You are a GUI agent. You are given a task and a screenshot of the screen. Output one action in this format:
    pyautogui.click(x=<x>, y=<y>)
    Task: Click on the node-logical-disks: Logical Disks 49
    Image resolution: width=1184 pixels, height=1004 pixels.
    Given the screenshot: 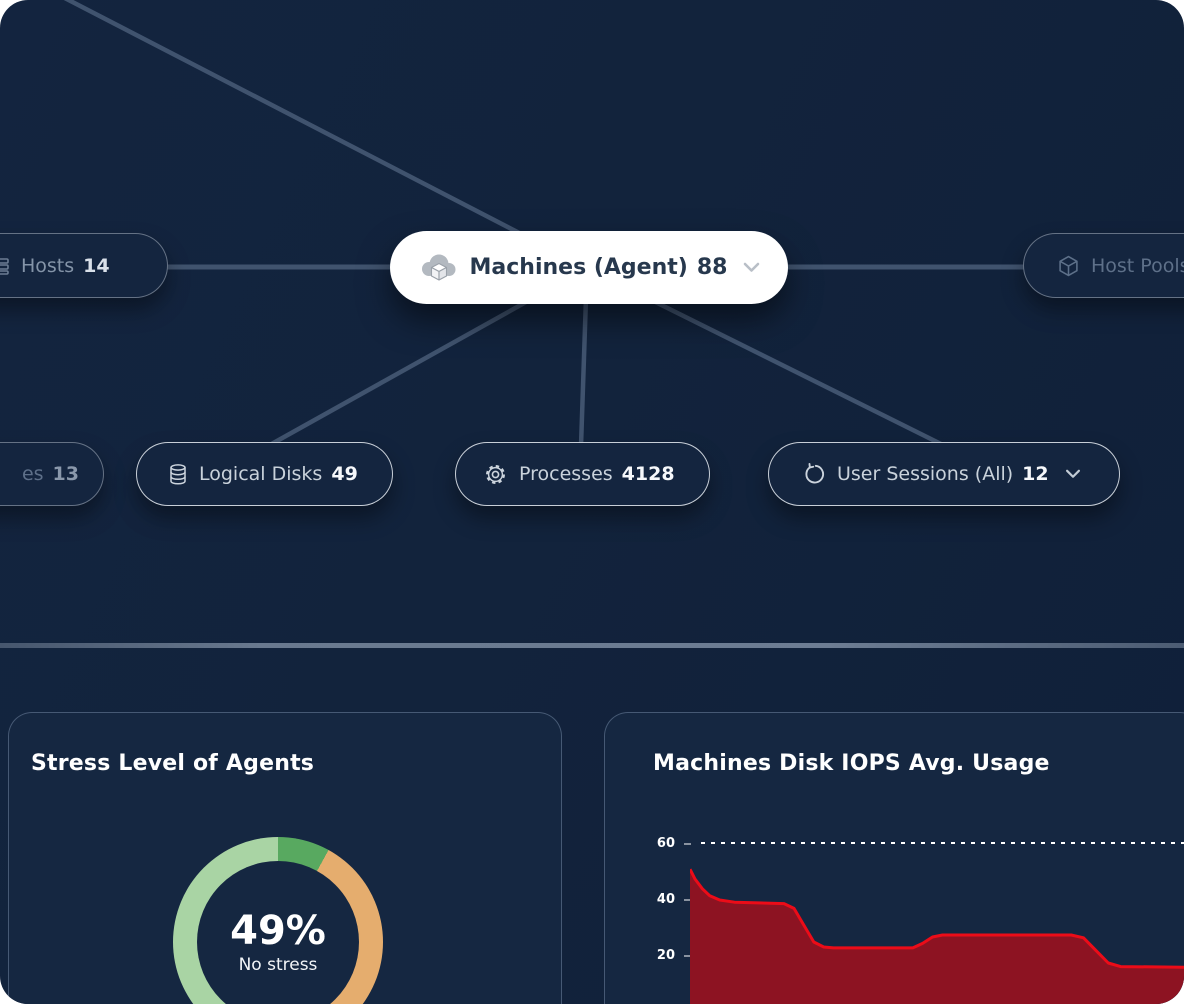 What is the action you would take?
    pyautogui.click(x=264, y=474)
    